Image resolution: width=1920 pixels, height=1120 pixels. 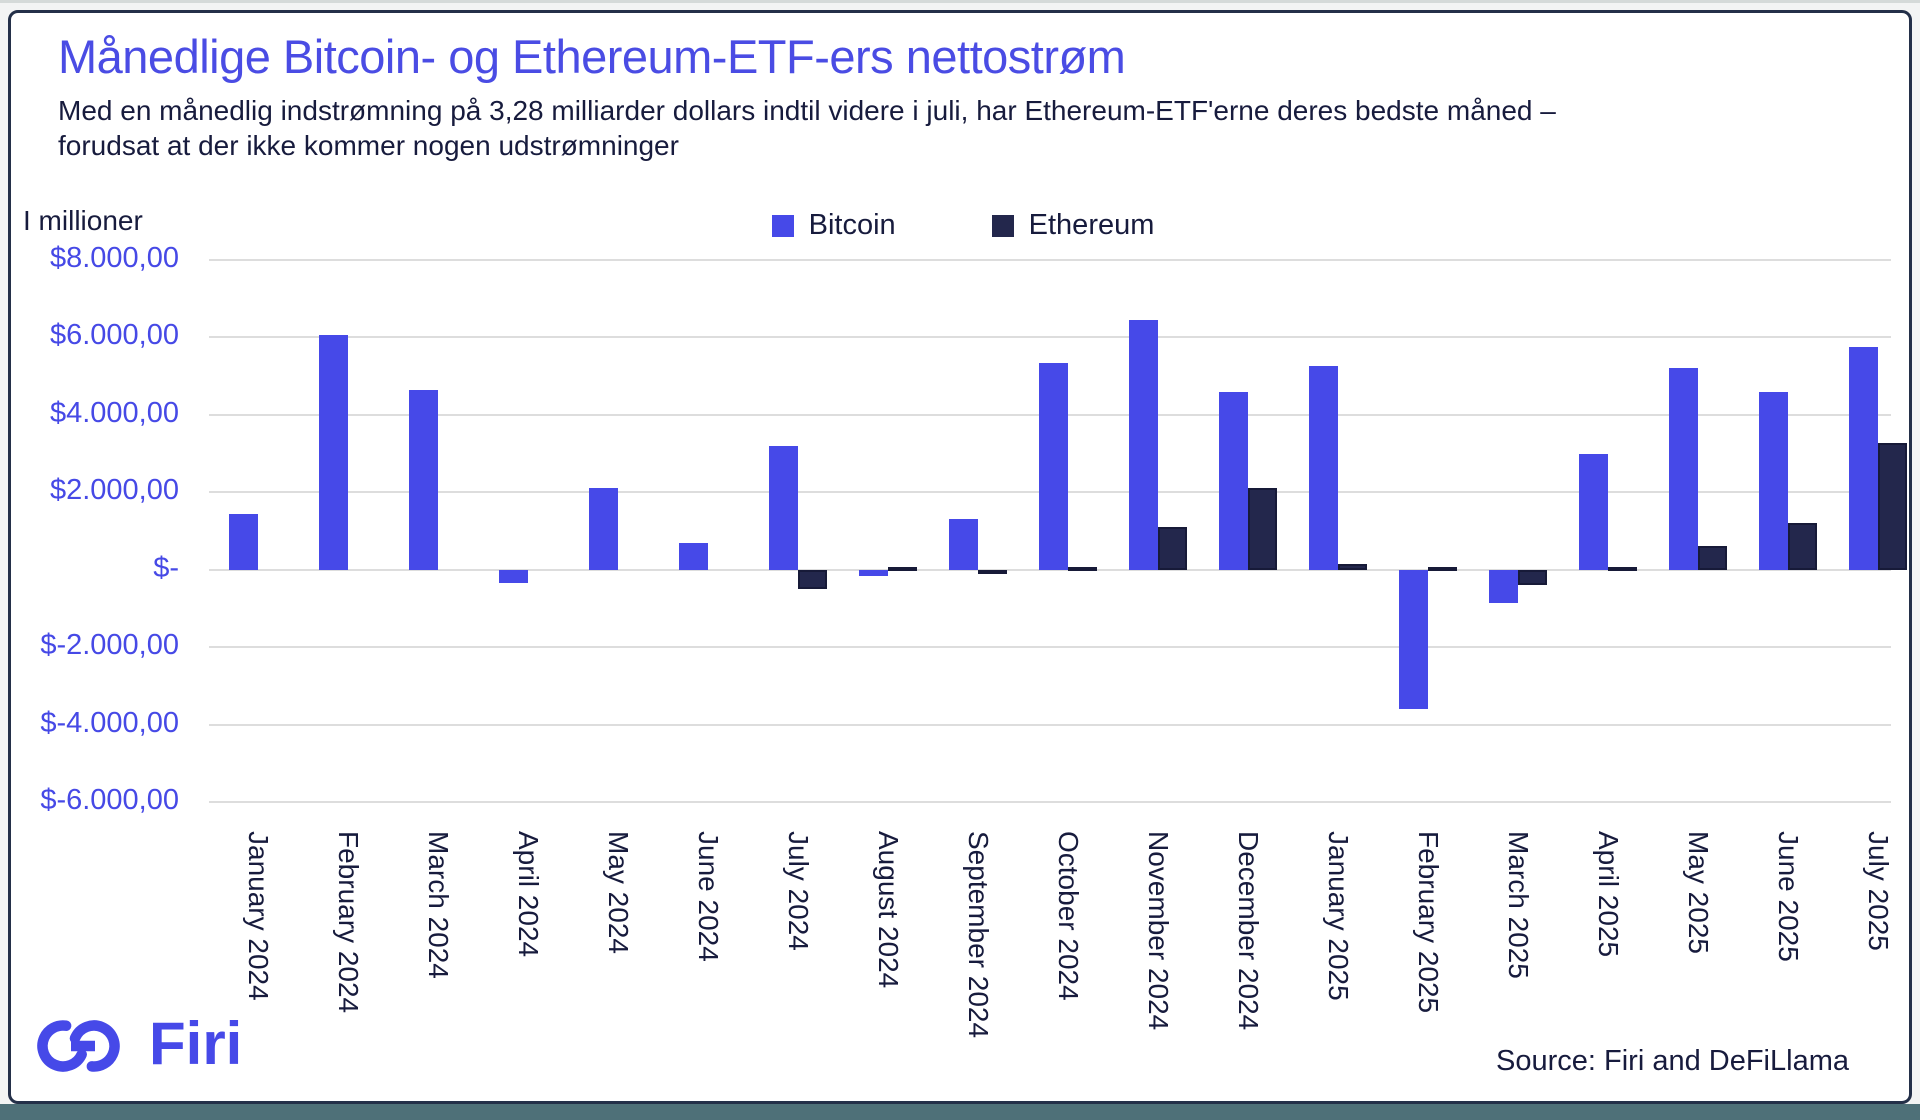 I want to click on y-tick-label: $-4.000,00, so click(x=109, y=722).